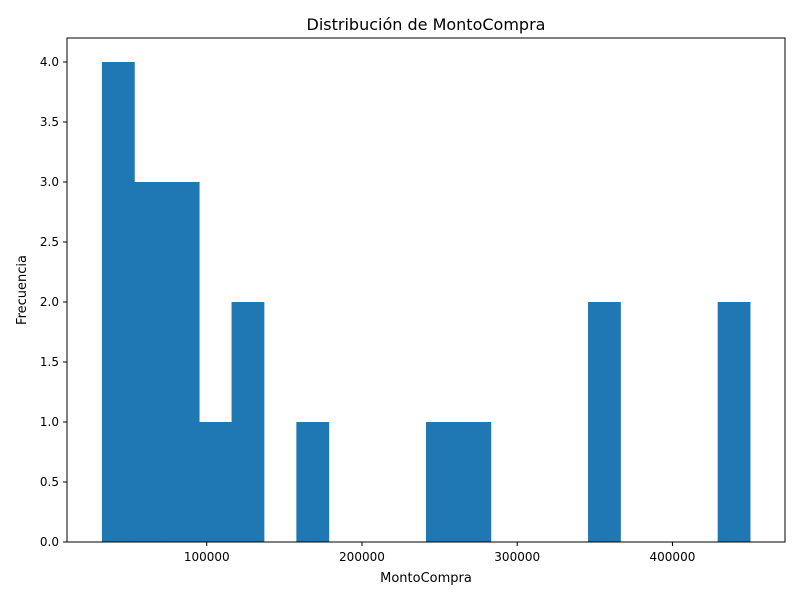 The height and width of the screenshot is (600, 800). What do you see at coordinates (440, 553) in the screenshot?
I see `x-axis-ticks: 100000 200000 300000 400000` at bounding box center [440, 553].